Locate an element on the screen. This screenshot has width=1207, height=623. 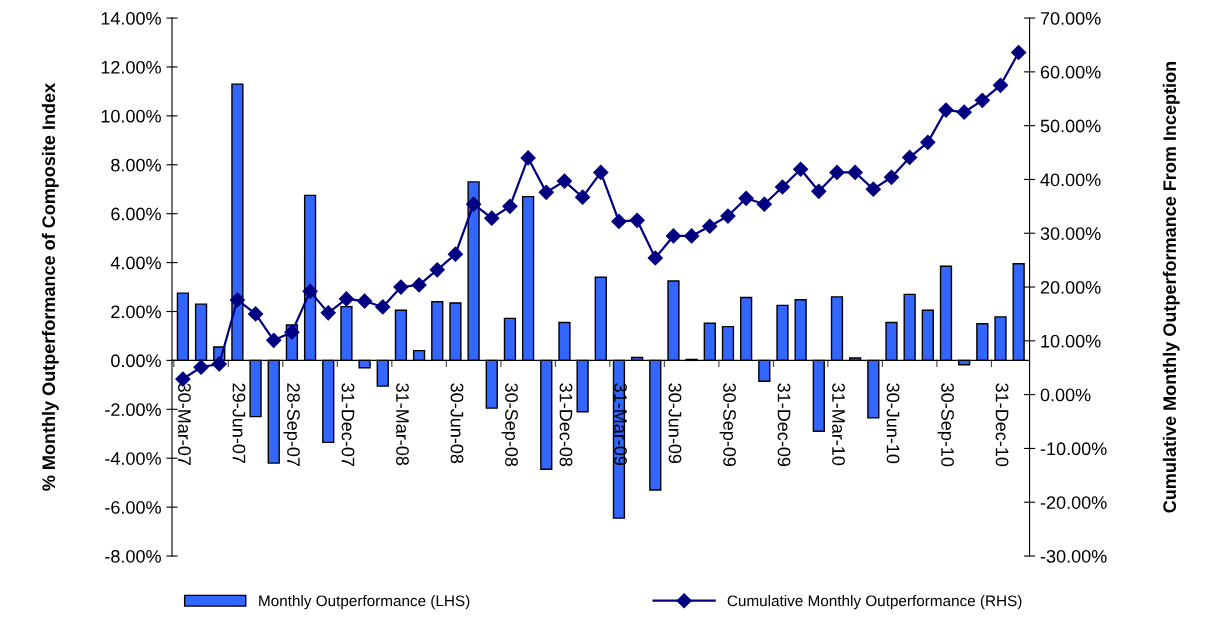
x-tick-label: 30-Jun-08 is located at coordinates (457, 423).